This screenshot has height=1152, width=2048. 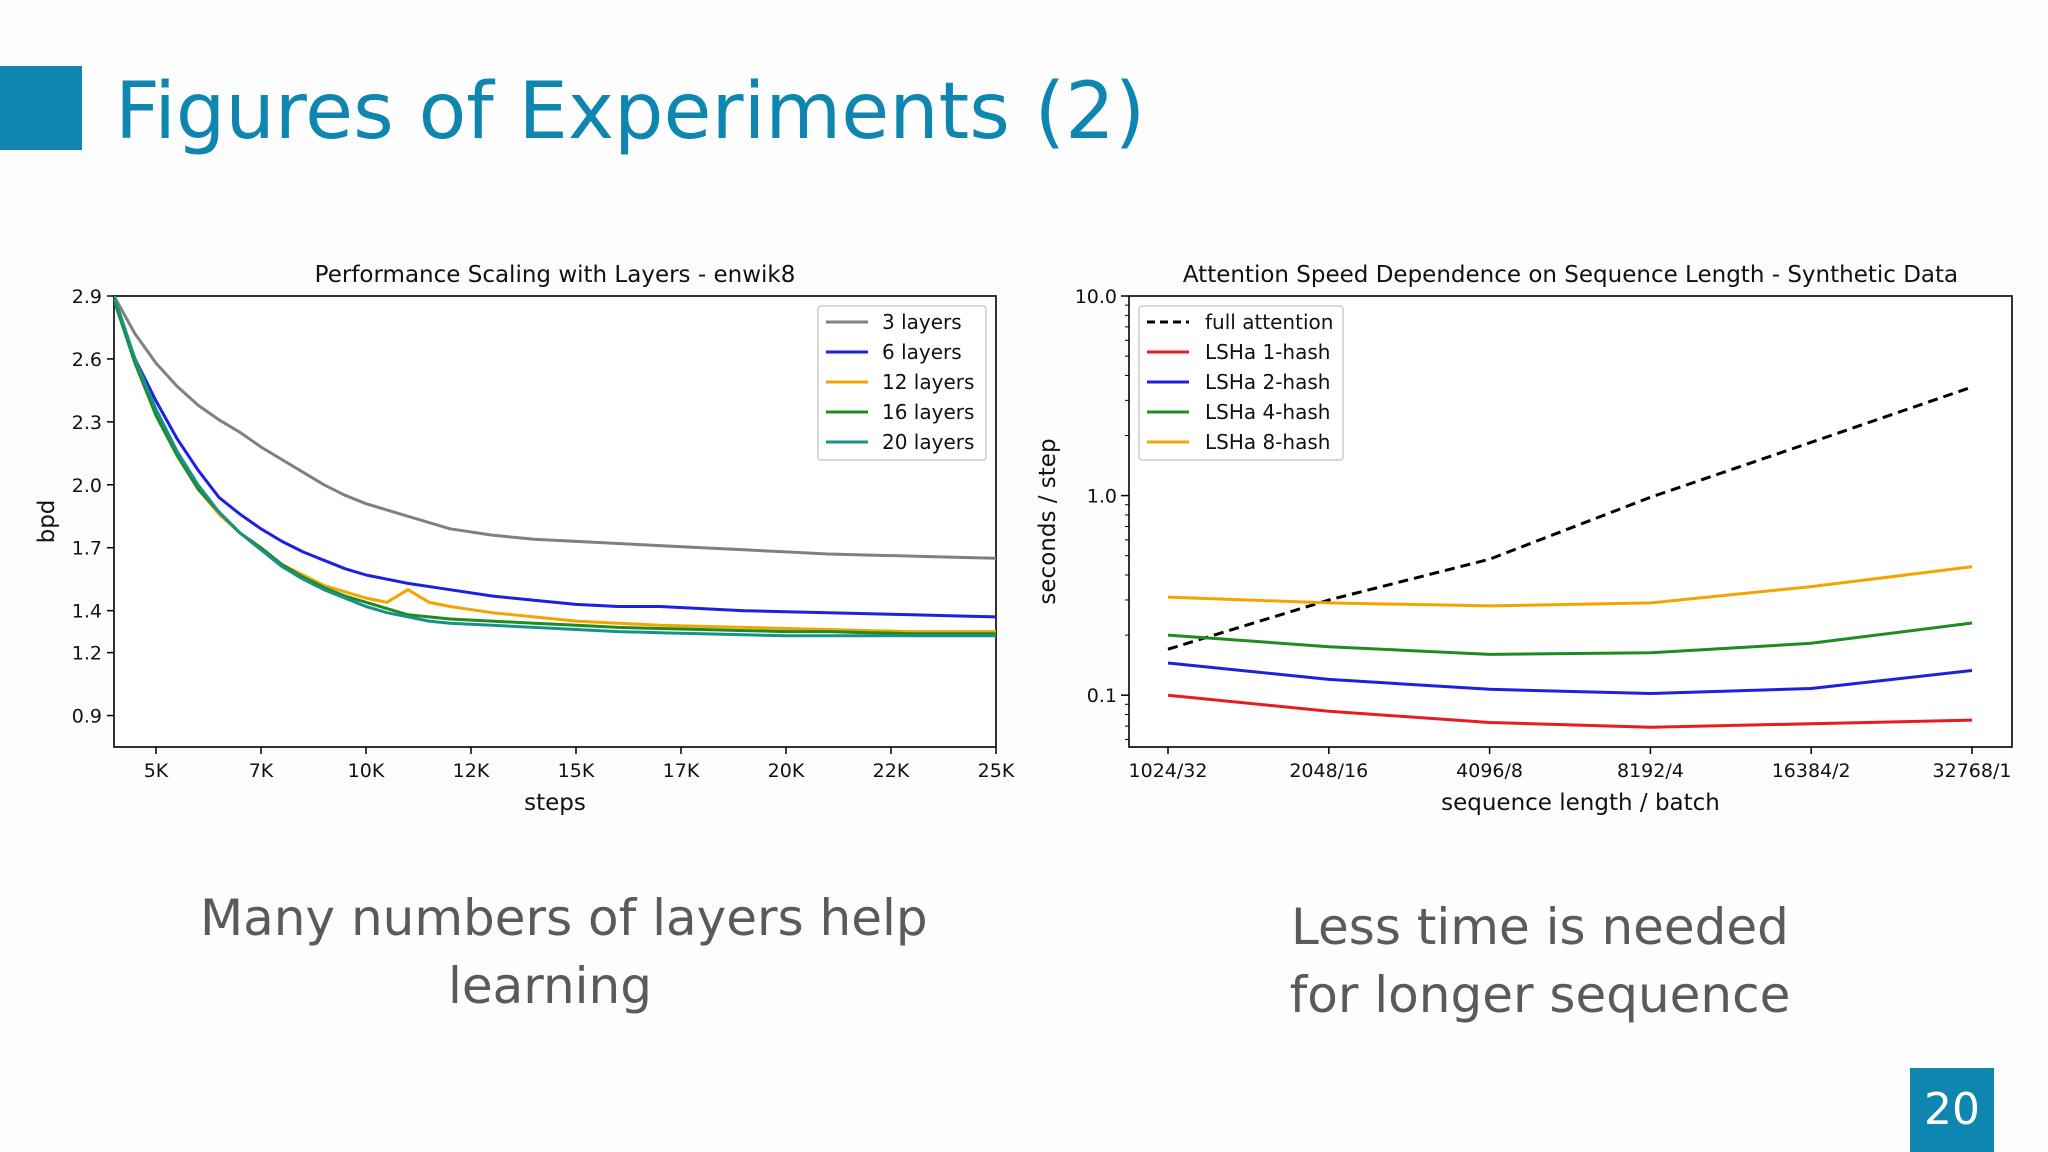 What do you see at coordinates (928, 442) in the screenshot?
I see `legend-label-20-layers: 20 layers` at bounding box center [928, 442].